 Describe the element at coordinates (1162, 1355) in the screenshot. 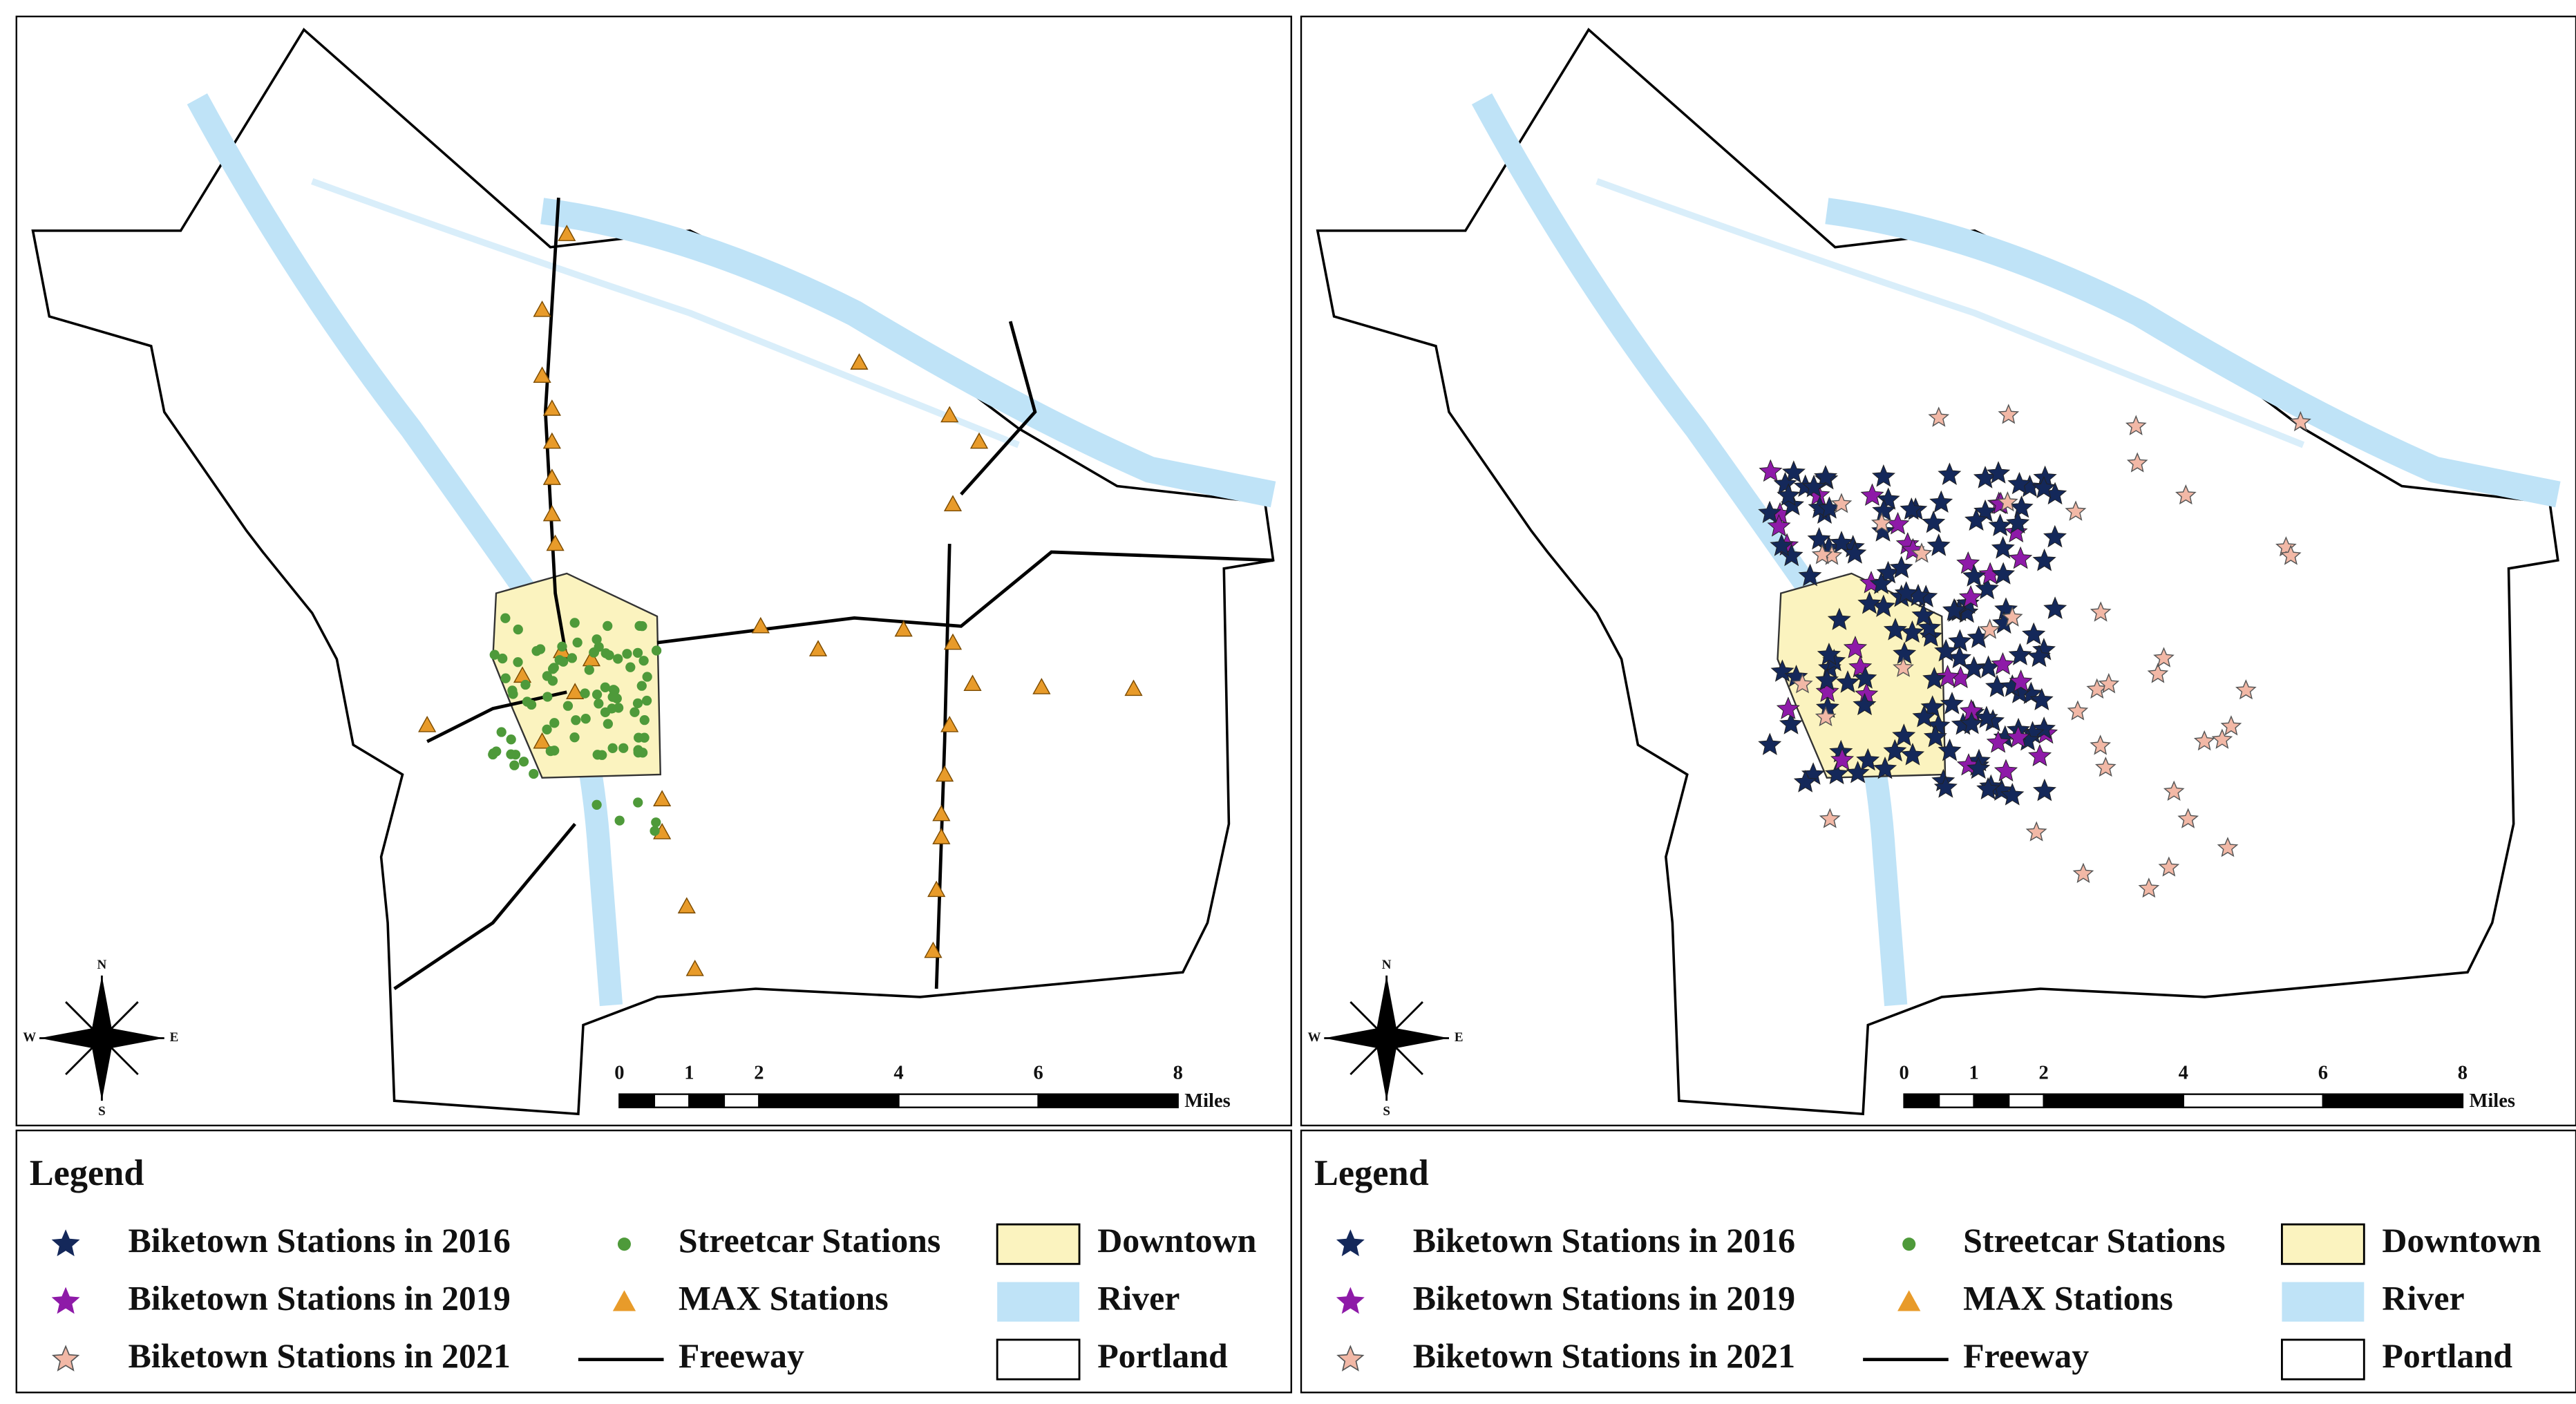

I see `legend-label: Portland` at that location.